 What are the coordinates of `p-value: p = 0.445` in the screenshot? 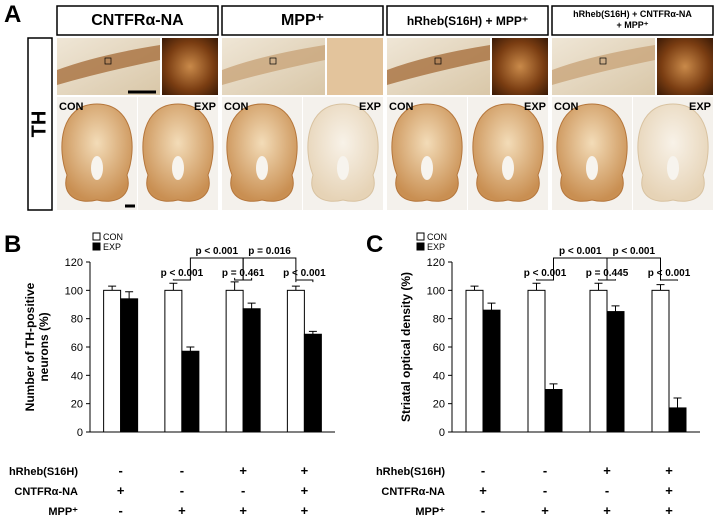 It's located at (607, 273).